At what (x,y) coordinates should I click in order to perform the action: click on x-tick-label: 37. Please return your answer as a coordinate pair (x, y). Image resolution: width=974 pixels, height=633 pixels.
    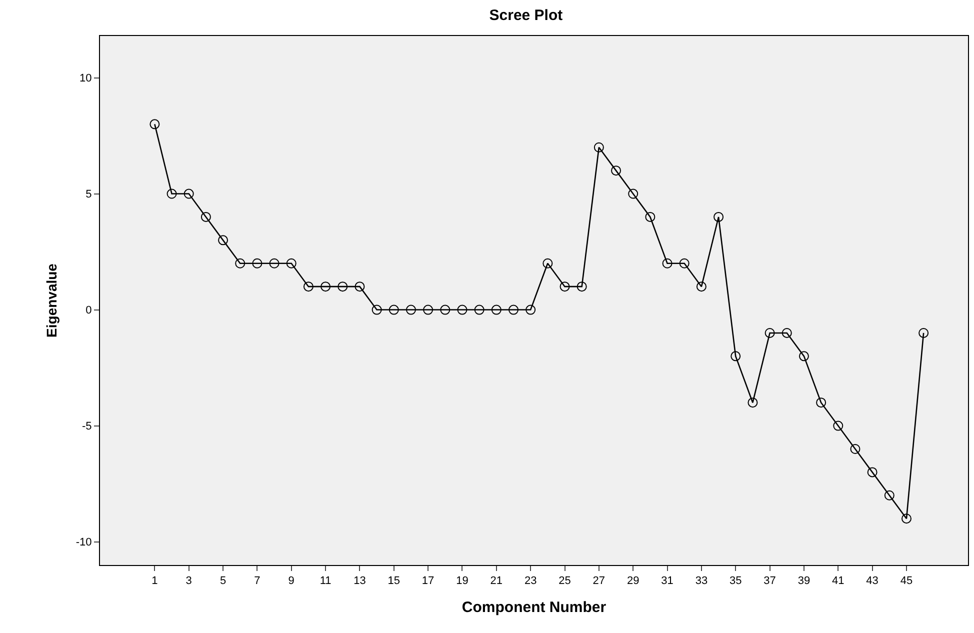
    Looking at the image, I should click on (770, 581).